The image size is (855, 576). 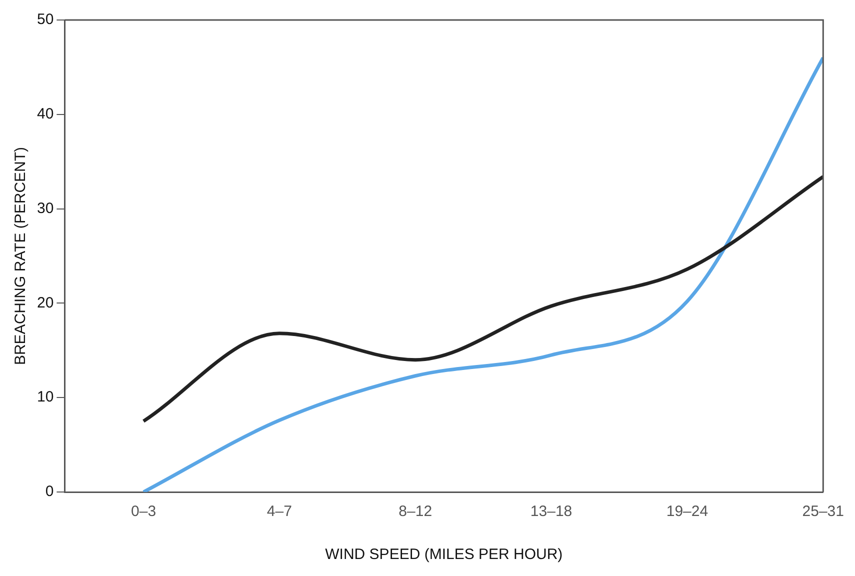 What do you see at coordinates (687, 511) in the screenshot?
I see `x-tick-label: 19–24` at bounding box center [687, 511].